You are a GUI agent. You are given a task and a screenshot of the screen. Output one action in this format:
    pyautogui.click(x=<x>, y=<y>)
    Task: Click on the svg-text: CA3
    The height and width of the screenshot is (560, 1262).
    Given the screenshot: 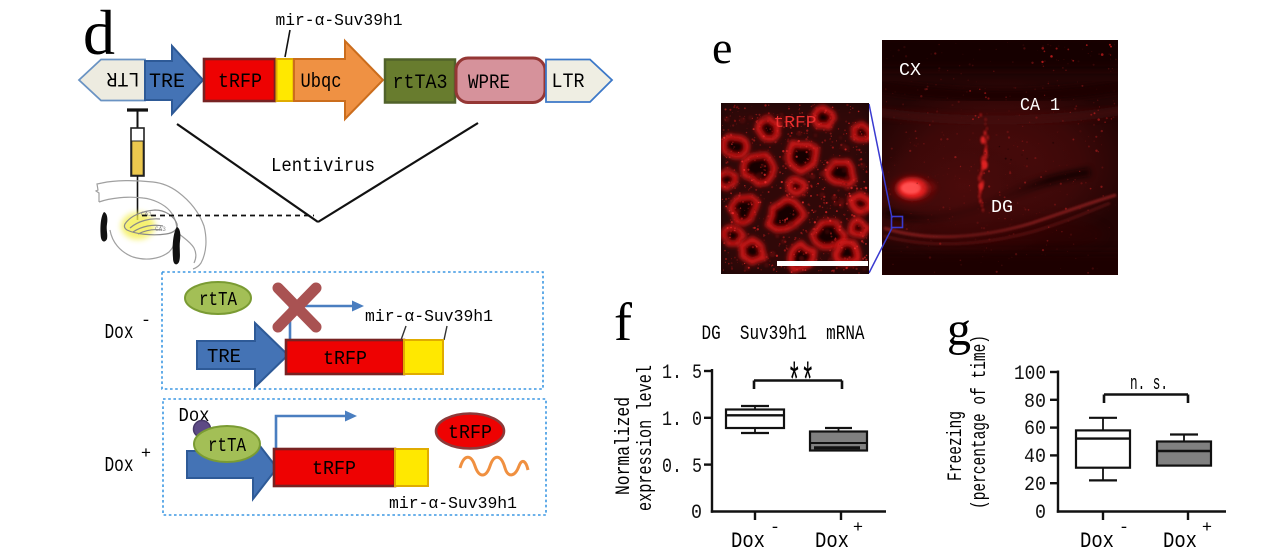 What is the action you would take?
    pyautogui.click(x=160, y=229)
    